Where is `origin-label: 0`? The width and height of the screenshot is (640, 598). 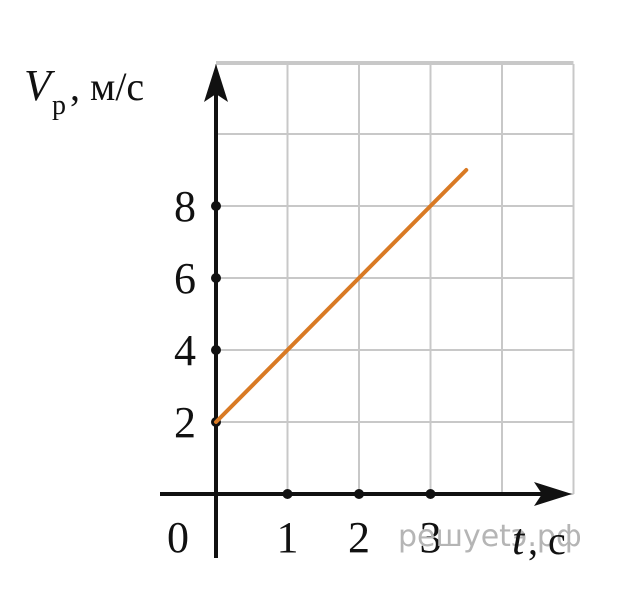
origin-label: 0 is located at coordinates (178, 537).